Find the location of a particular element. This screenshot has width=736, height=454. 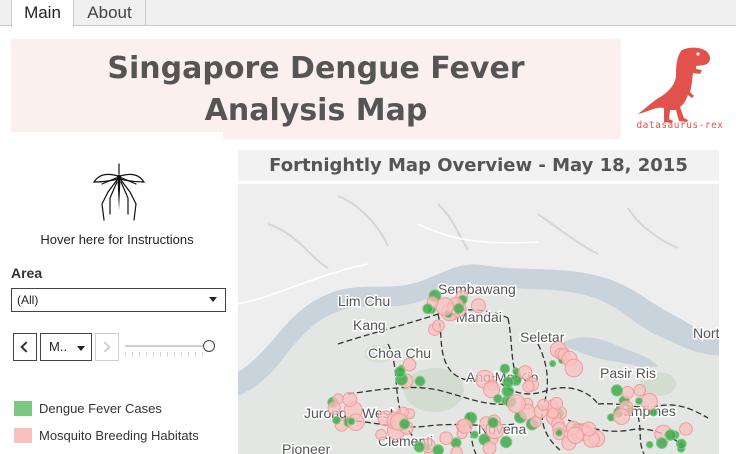

date-dropdown: M.. is located at coordinates (66, 347).